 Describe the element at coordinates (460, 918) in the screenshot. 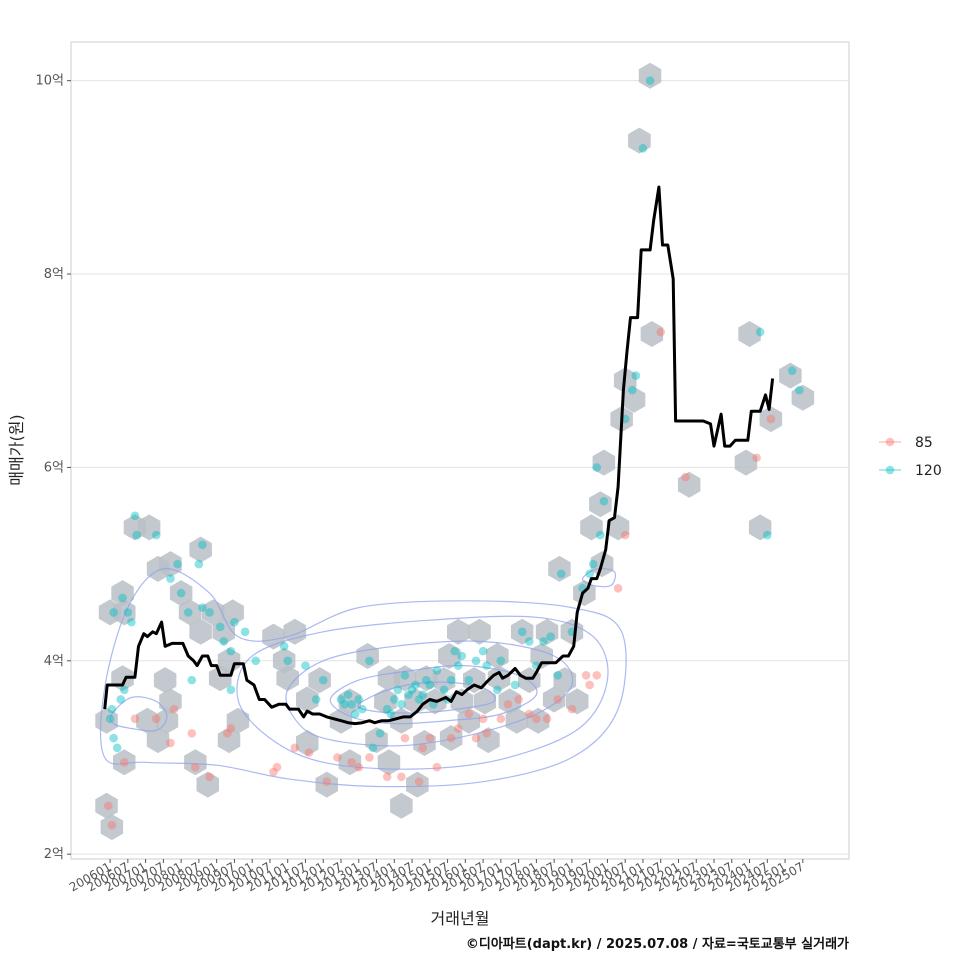

I see `x-axis-title: 거래년월` at that location.